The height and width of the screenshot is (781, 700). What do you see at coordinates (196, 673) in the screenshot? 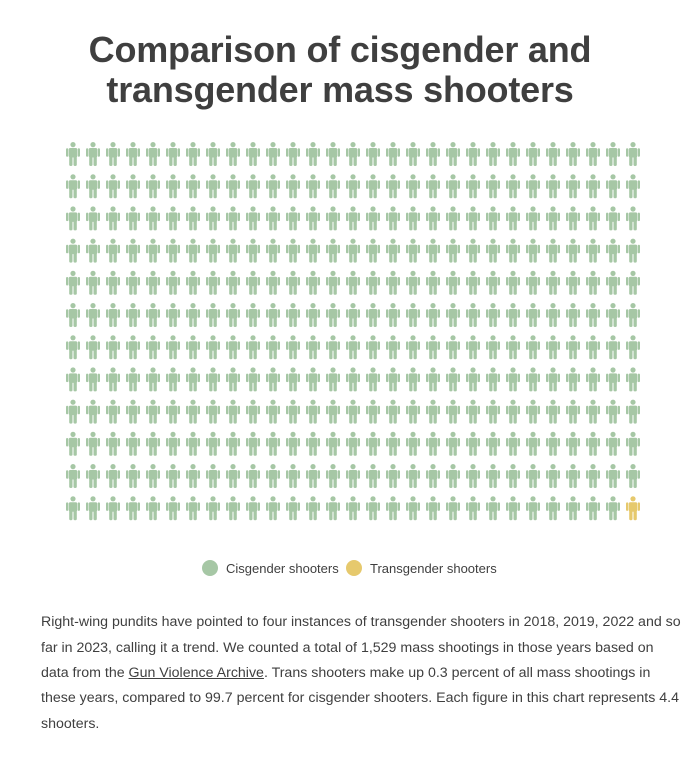
I see `gun-violence-archive-link: Gun Violence Archive` at bounding box center [196, 673].